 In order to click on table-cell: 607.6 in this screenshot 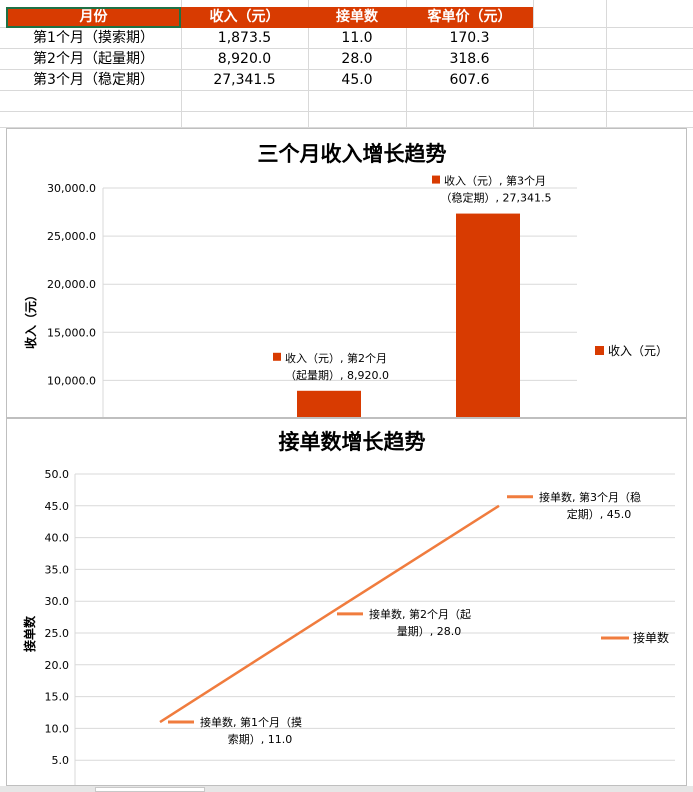, I will do `click(469, 80)`.